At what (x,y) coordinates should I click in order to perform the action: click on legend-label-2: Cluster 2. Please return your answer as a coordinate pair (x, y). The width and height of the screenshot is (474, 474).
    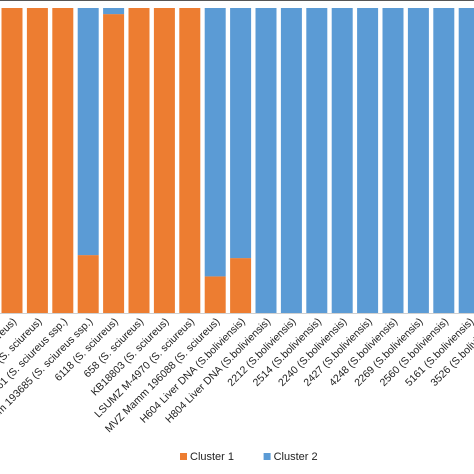
    Looking at the image, I should click on (296, 457).